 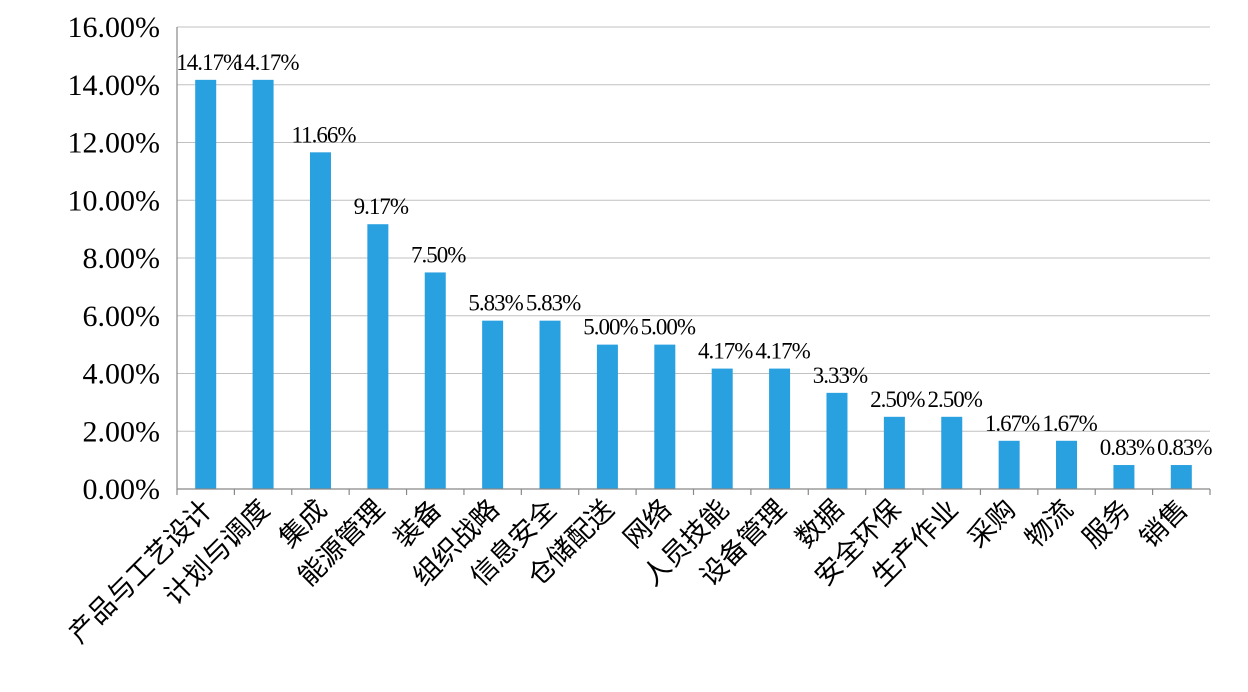 What do you see at coordinates (114, 200) in the screenshot?
I see `y-tick-label: 10.00%` at bounding box center [114, 200].